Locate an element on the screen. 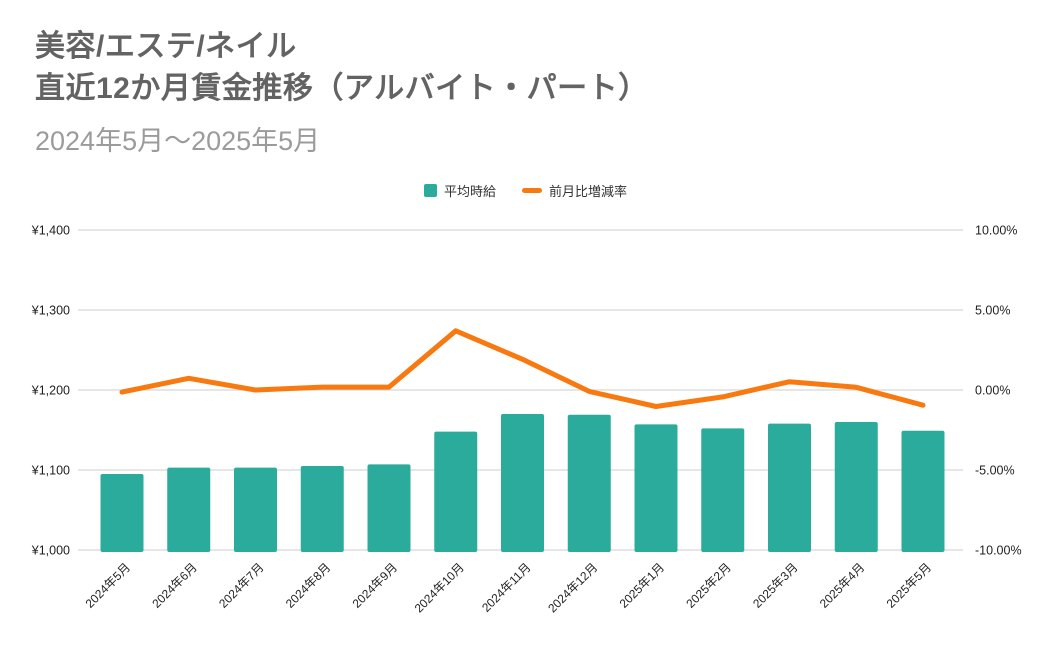  right-axis-tick-label: 10.00% is located at coordinates (996, 231).